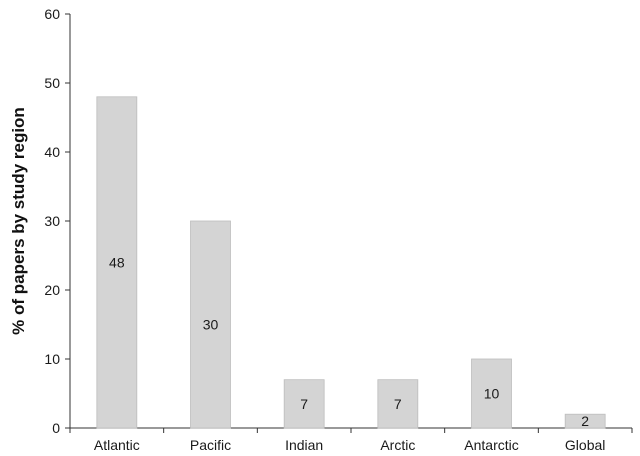 This screenshot has width=640, height=456. What do you see at coordinates (210, 445) in the screenshot?
I see `category-label: Pacific` at bounding box center [210, 445].